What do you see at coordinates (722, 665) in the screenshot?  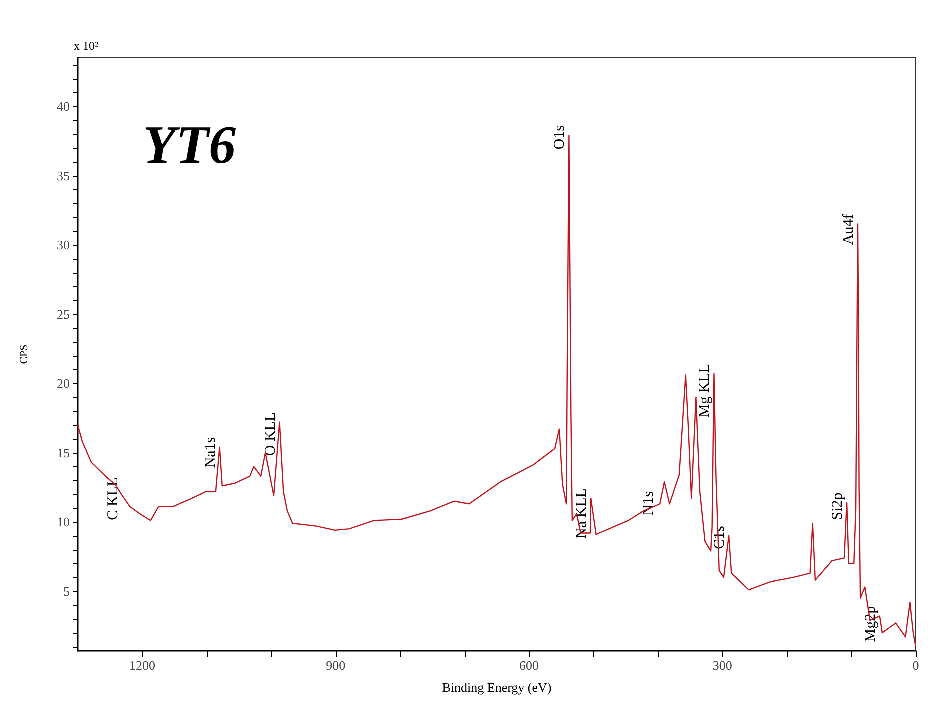 I see `x-tick-label: 300` at bounding box center [722, 665].